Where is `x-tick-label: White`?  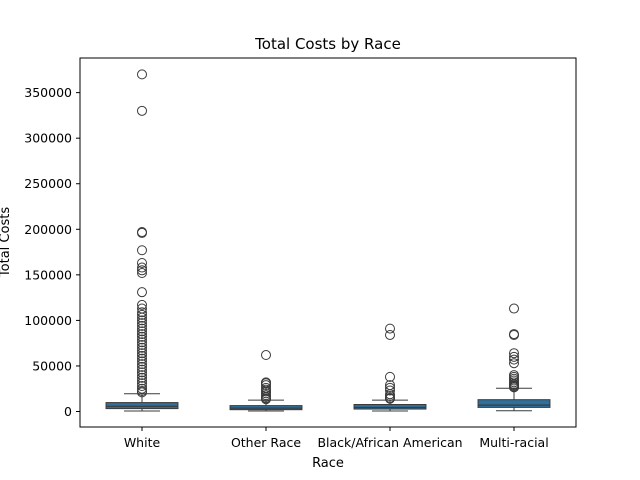 x-tick-label: White is located at coordinates (142, 442).